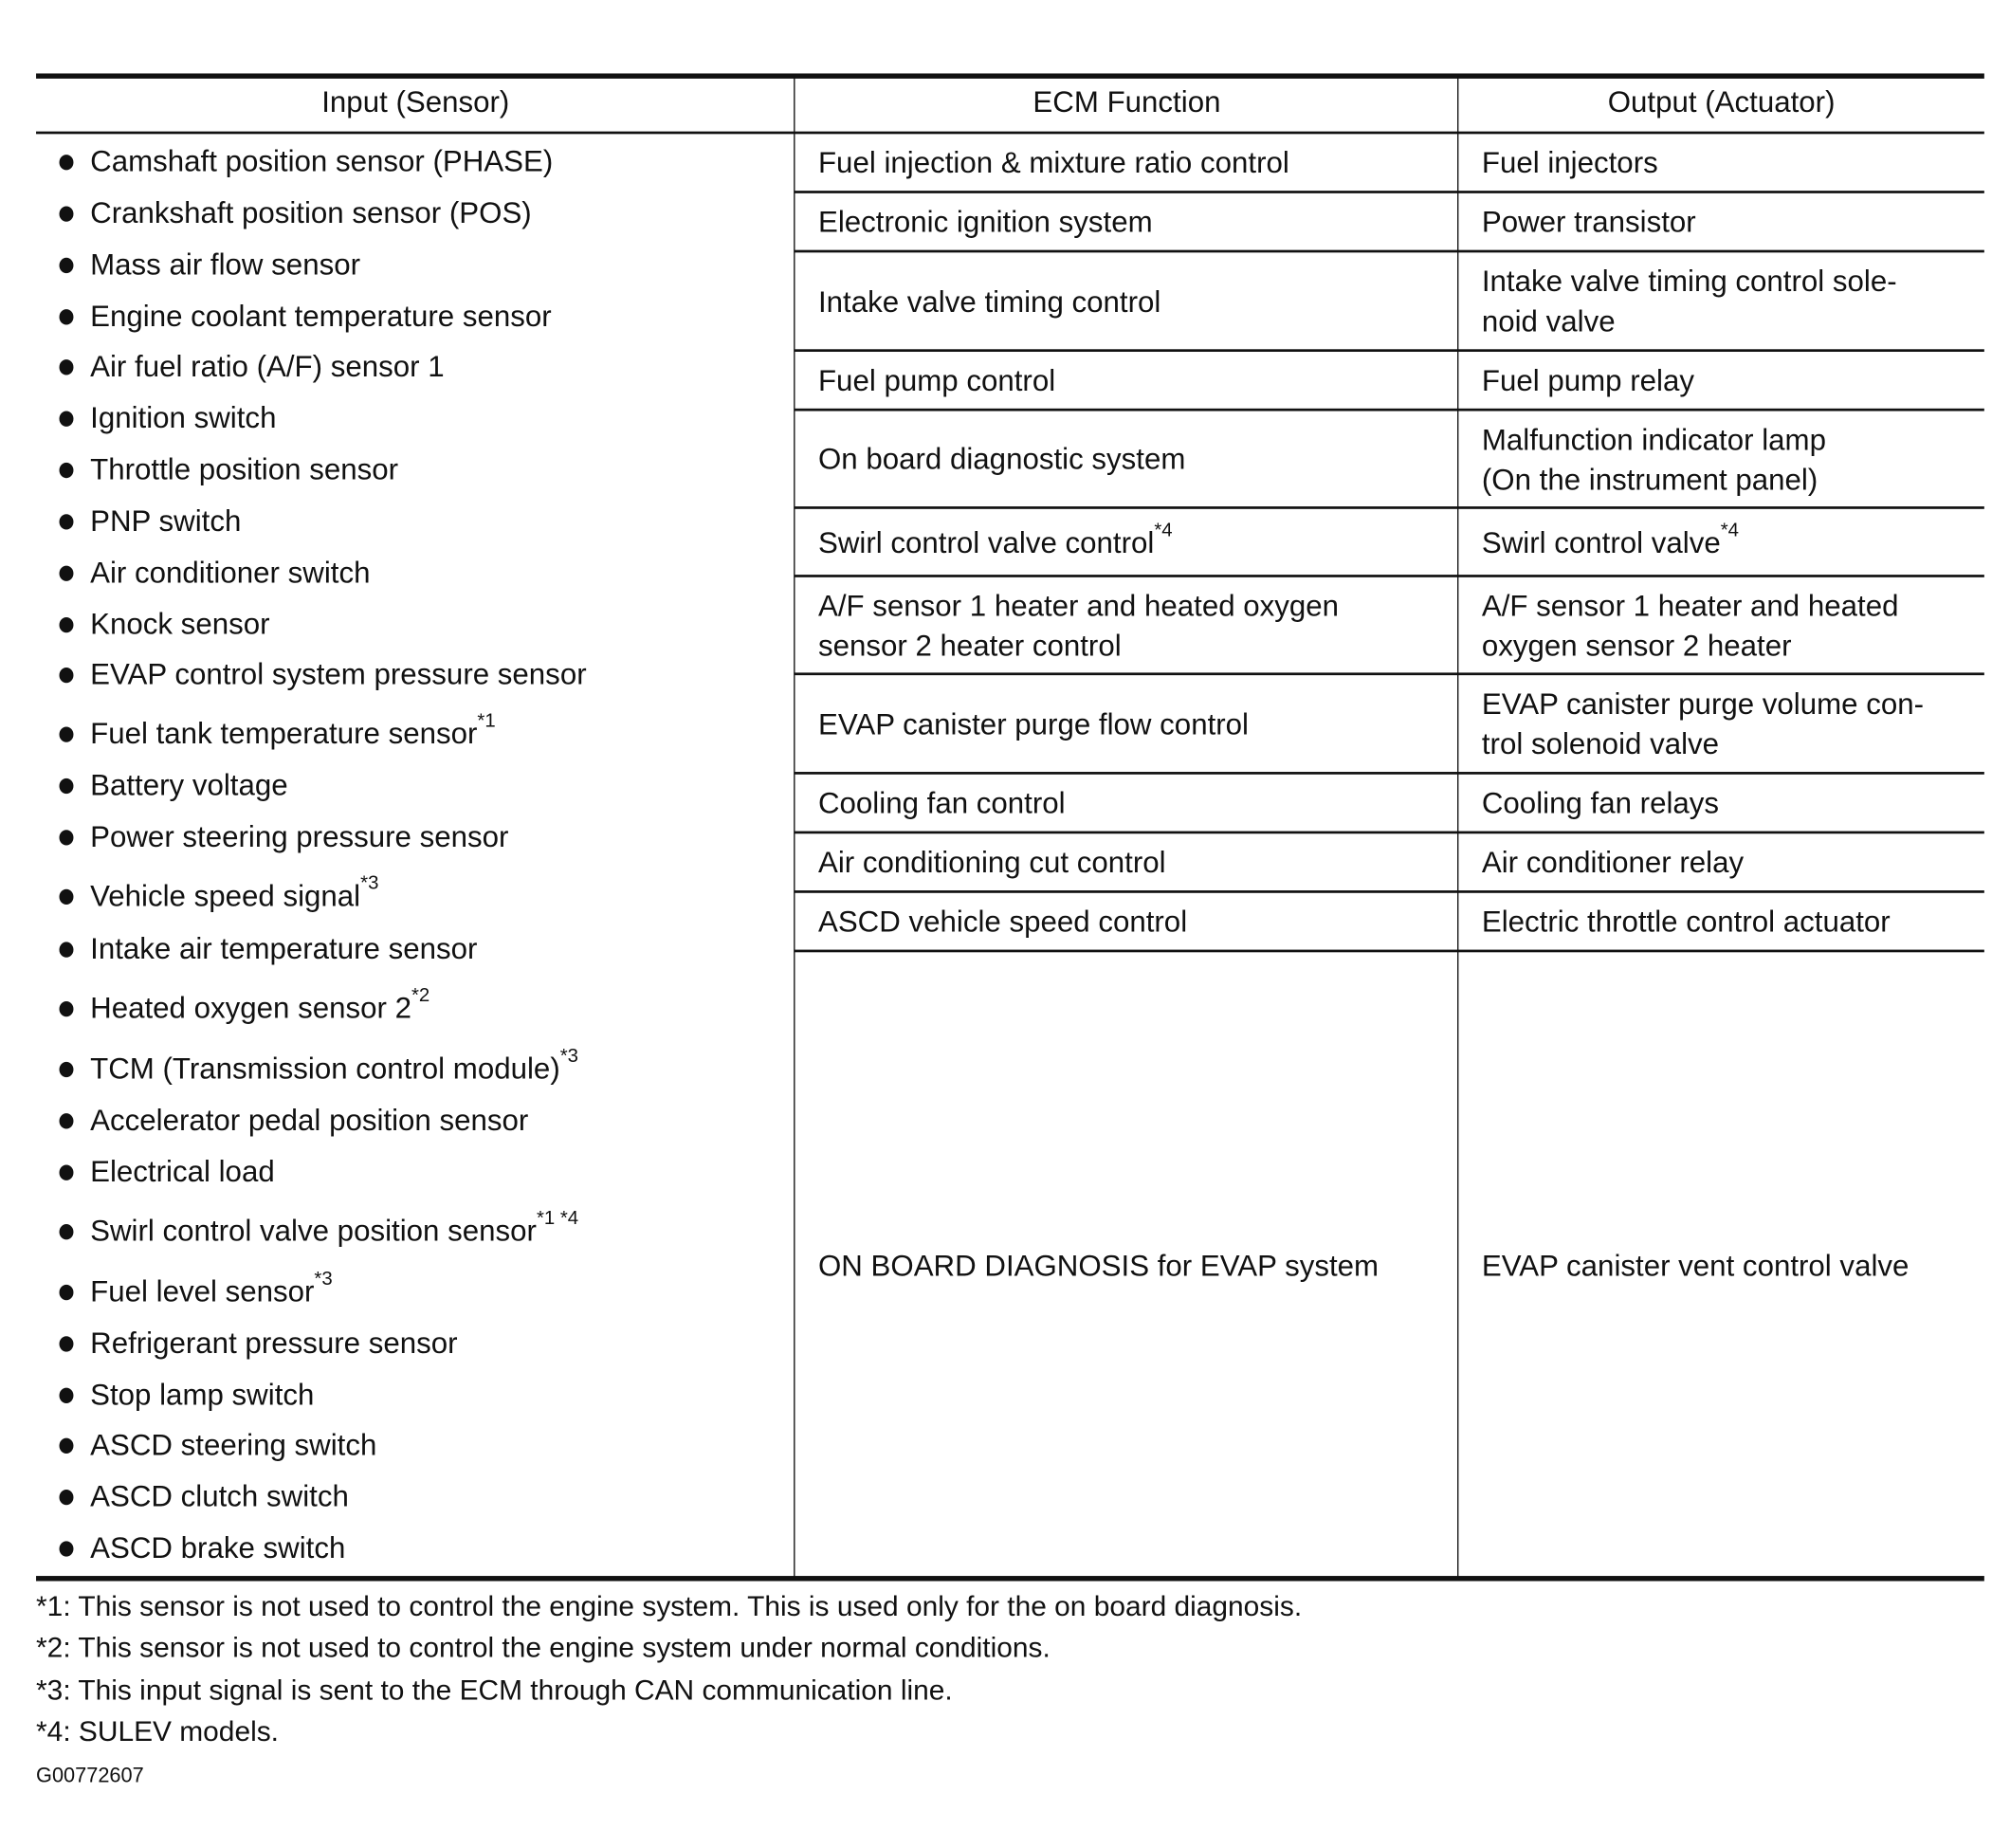 The width and height of the screenshot is (2010, 1848). I want to click on input-item: Accelerator pedal position sensor, so click(309, 1120).